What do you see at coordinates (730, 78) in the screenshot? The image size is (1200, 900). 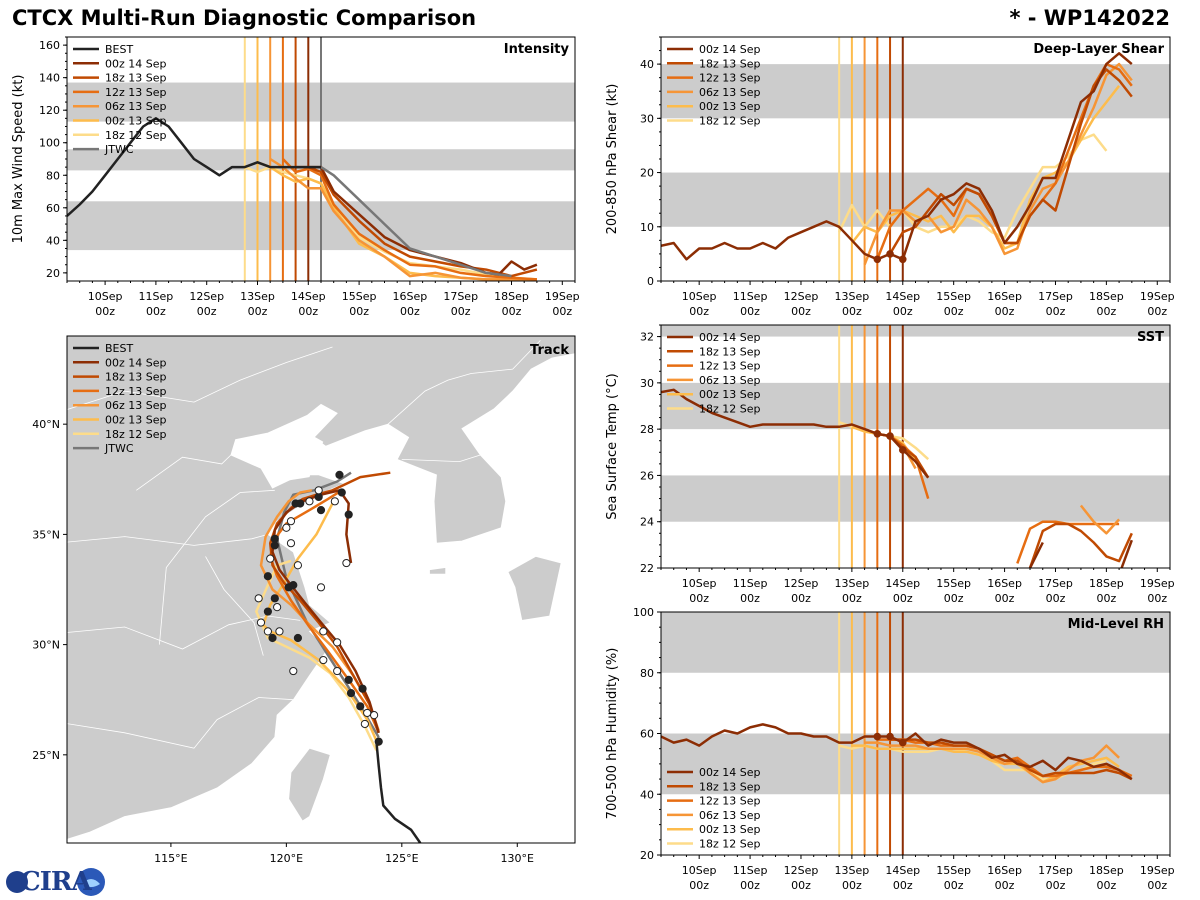 I see `legend-label: 12z 13 Sep` at bounding box center [730, 78].